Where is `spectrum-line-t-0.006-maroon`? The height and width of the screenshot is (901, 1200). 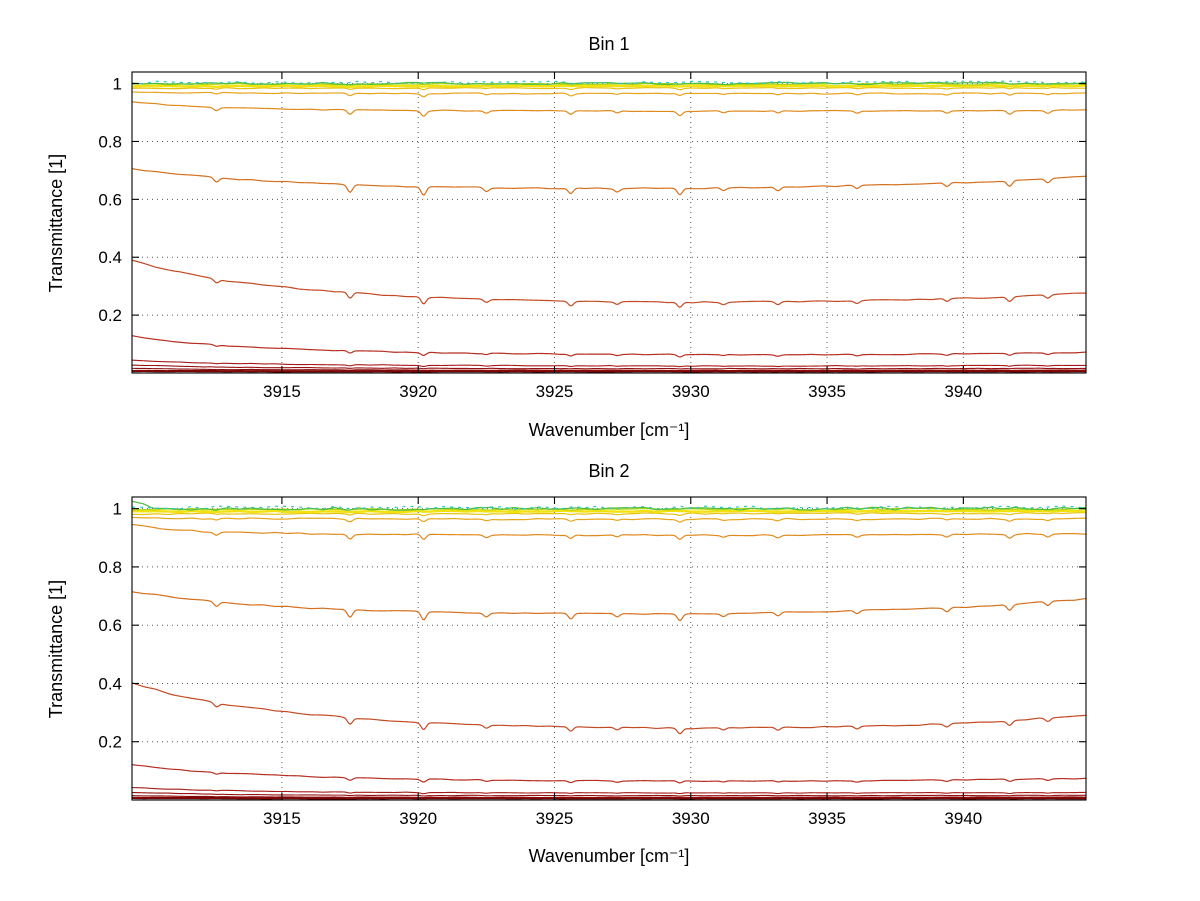
spectrum-line-t-0.006-maroon is located at coordinates (609, 798).